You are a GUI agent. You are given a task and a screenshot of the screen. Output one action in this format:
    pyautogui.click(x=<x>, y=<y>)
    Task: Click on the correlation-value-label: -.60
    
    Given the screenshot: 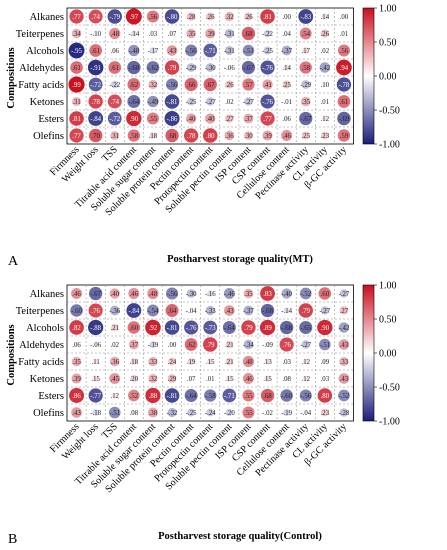 What is the action you would take?
    pyautogui.click(x=286, y=396)
    